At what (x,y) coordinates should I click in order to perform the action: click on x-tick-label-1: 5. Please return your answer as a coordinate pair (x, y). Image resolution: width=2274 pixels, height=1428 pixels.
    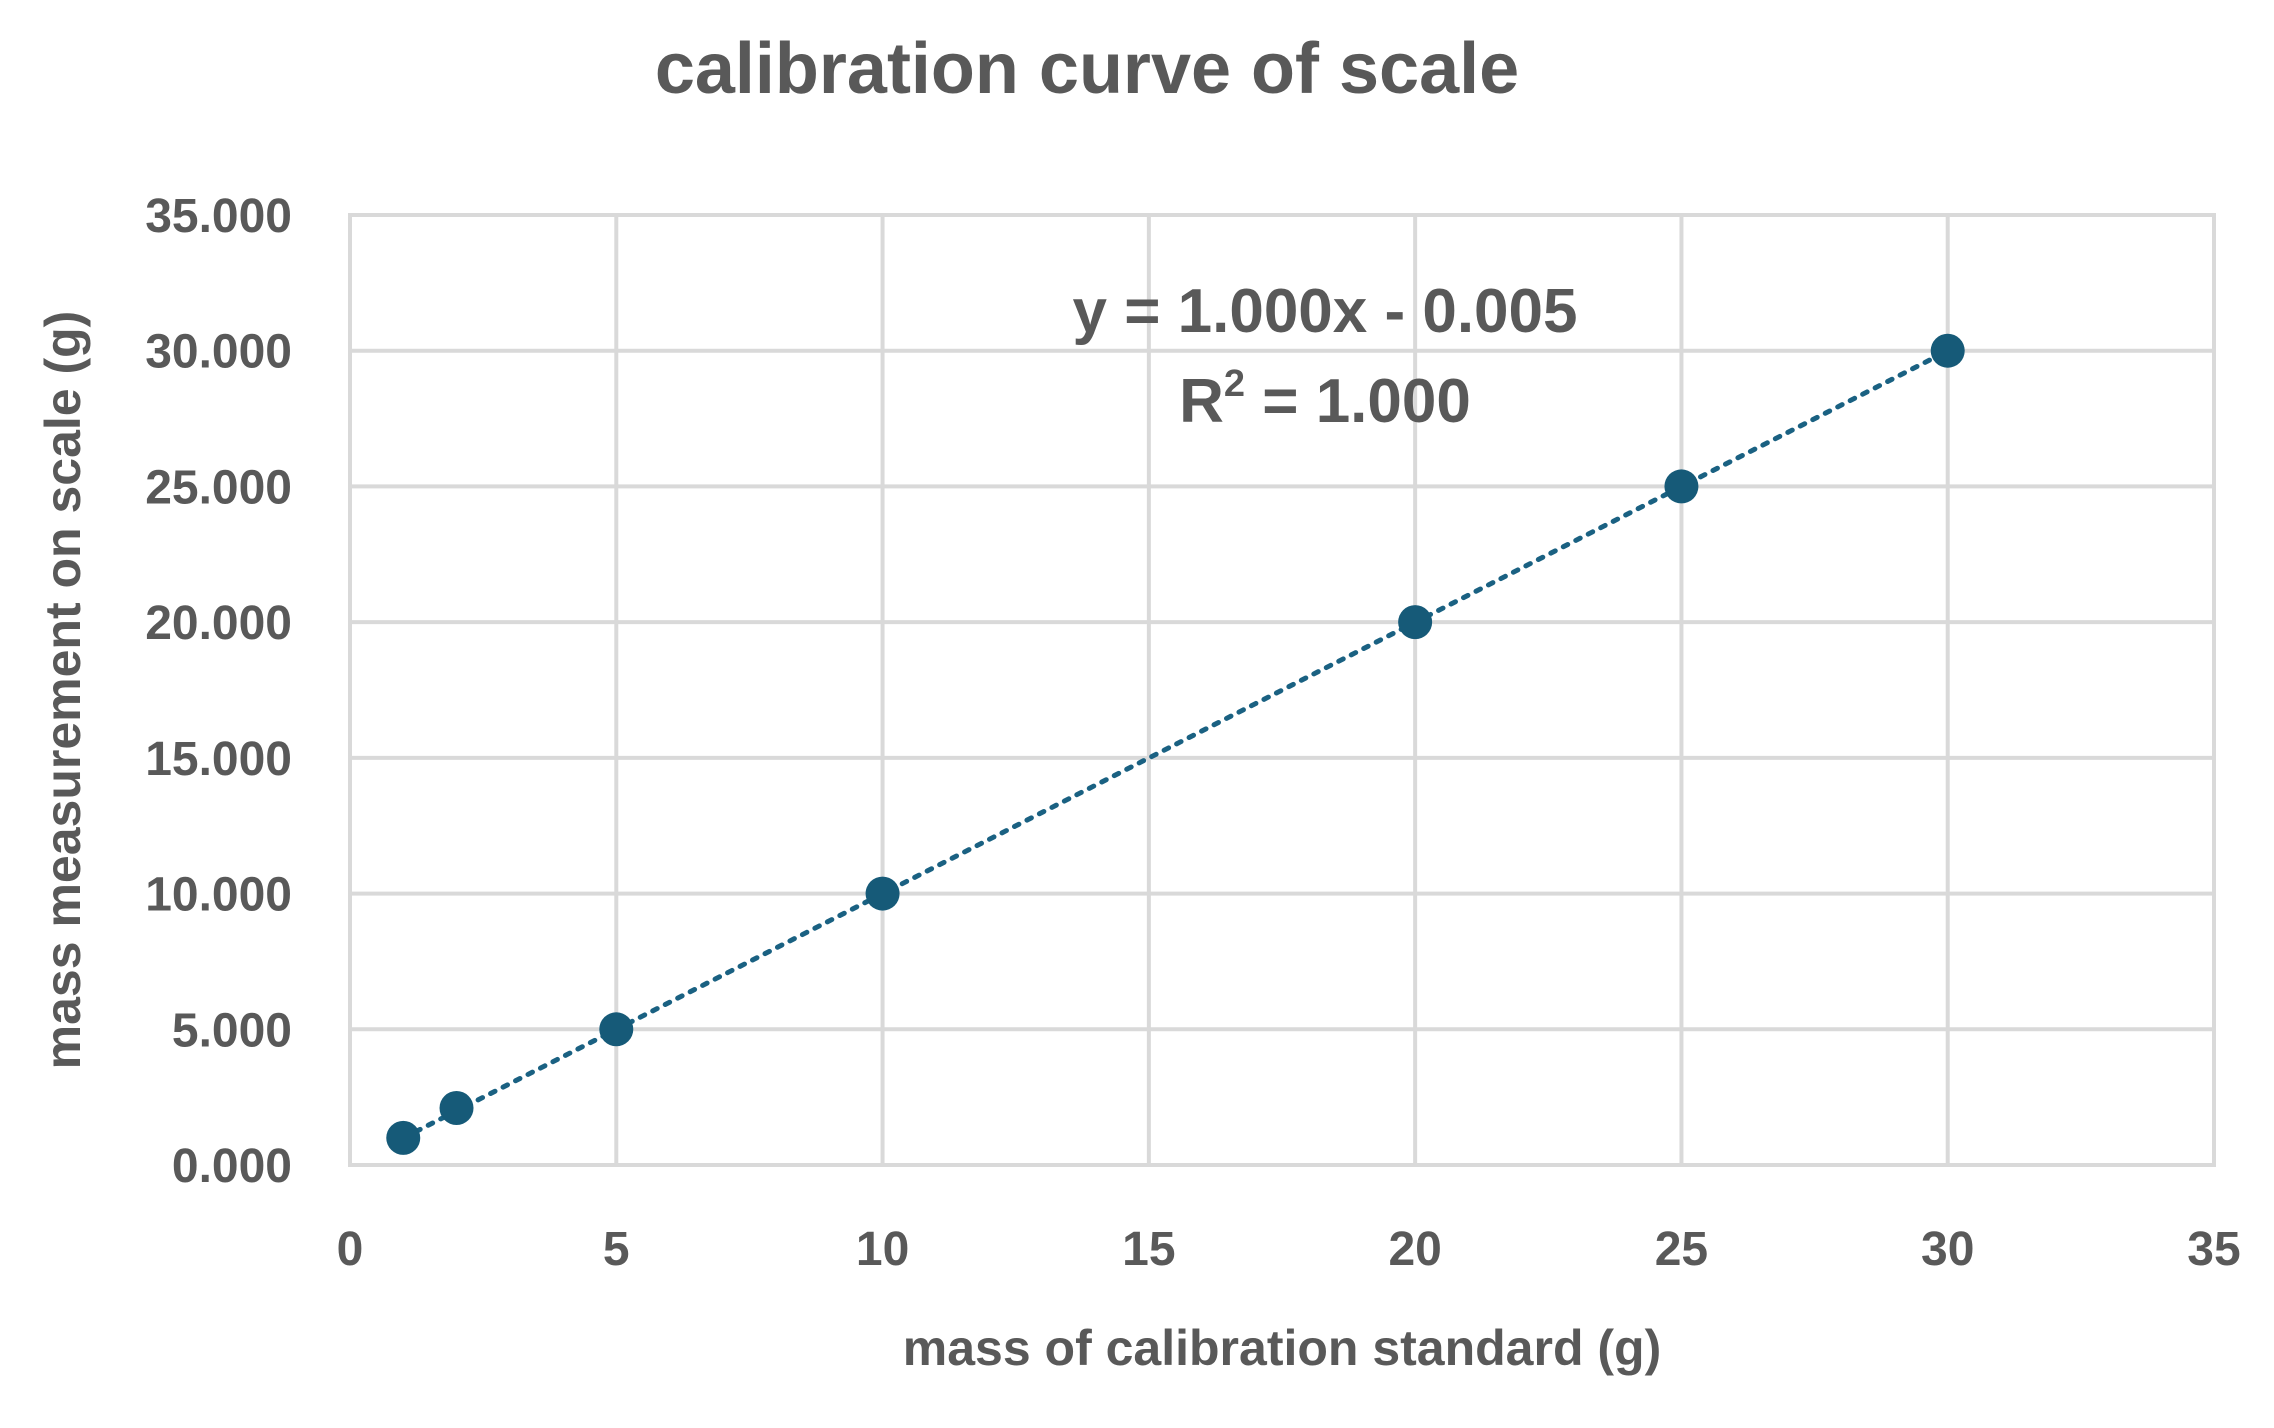
    Looking at the image, I should click on (616, 1249).